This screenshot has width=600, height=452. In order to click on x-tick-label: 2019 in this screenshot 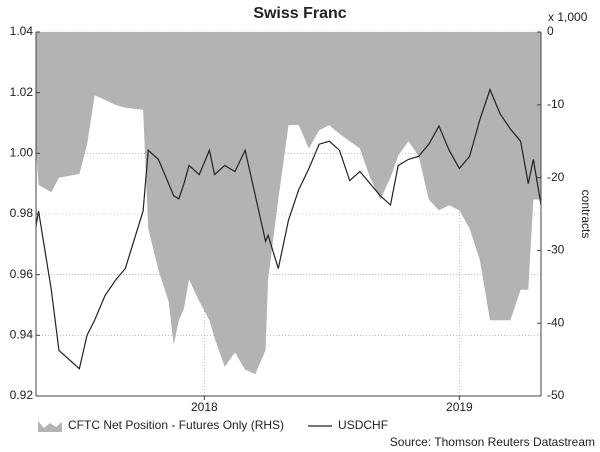, I will do `click(459, 407)`.